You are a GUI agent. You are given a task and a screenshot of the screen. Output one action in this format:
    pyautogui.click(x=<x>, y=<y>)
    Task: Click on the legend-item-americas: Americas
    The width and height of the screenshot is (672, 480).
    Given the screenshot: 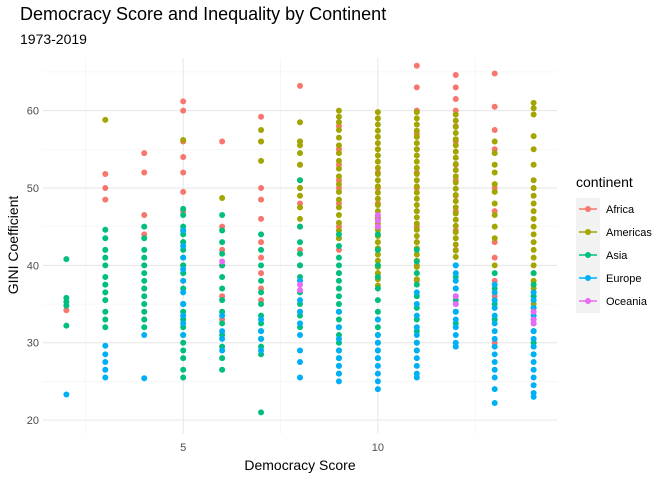 What is the action you would take?
    pyautogui.click(x=615, y=233)
    